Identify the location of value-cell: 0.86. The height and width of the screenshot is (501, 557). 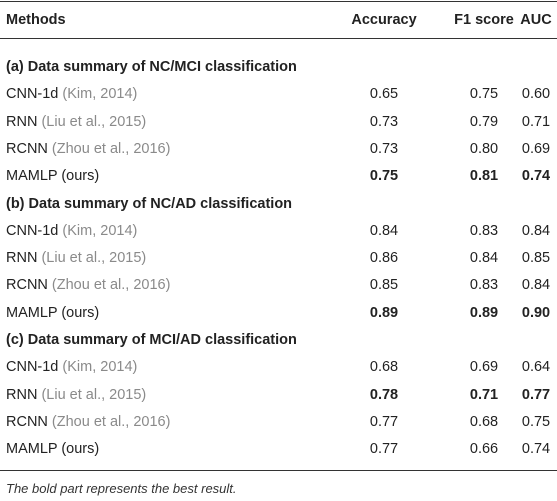
(384, 258).